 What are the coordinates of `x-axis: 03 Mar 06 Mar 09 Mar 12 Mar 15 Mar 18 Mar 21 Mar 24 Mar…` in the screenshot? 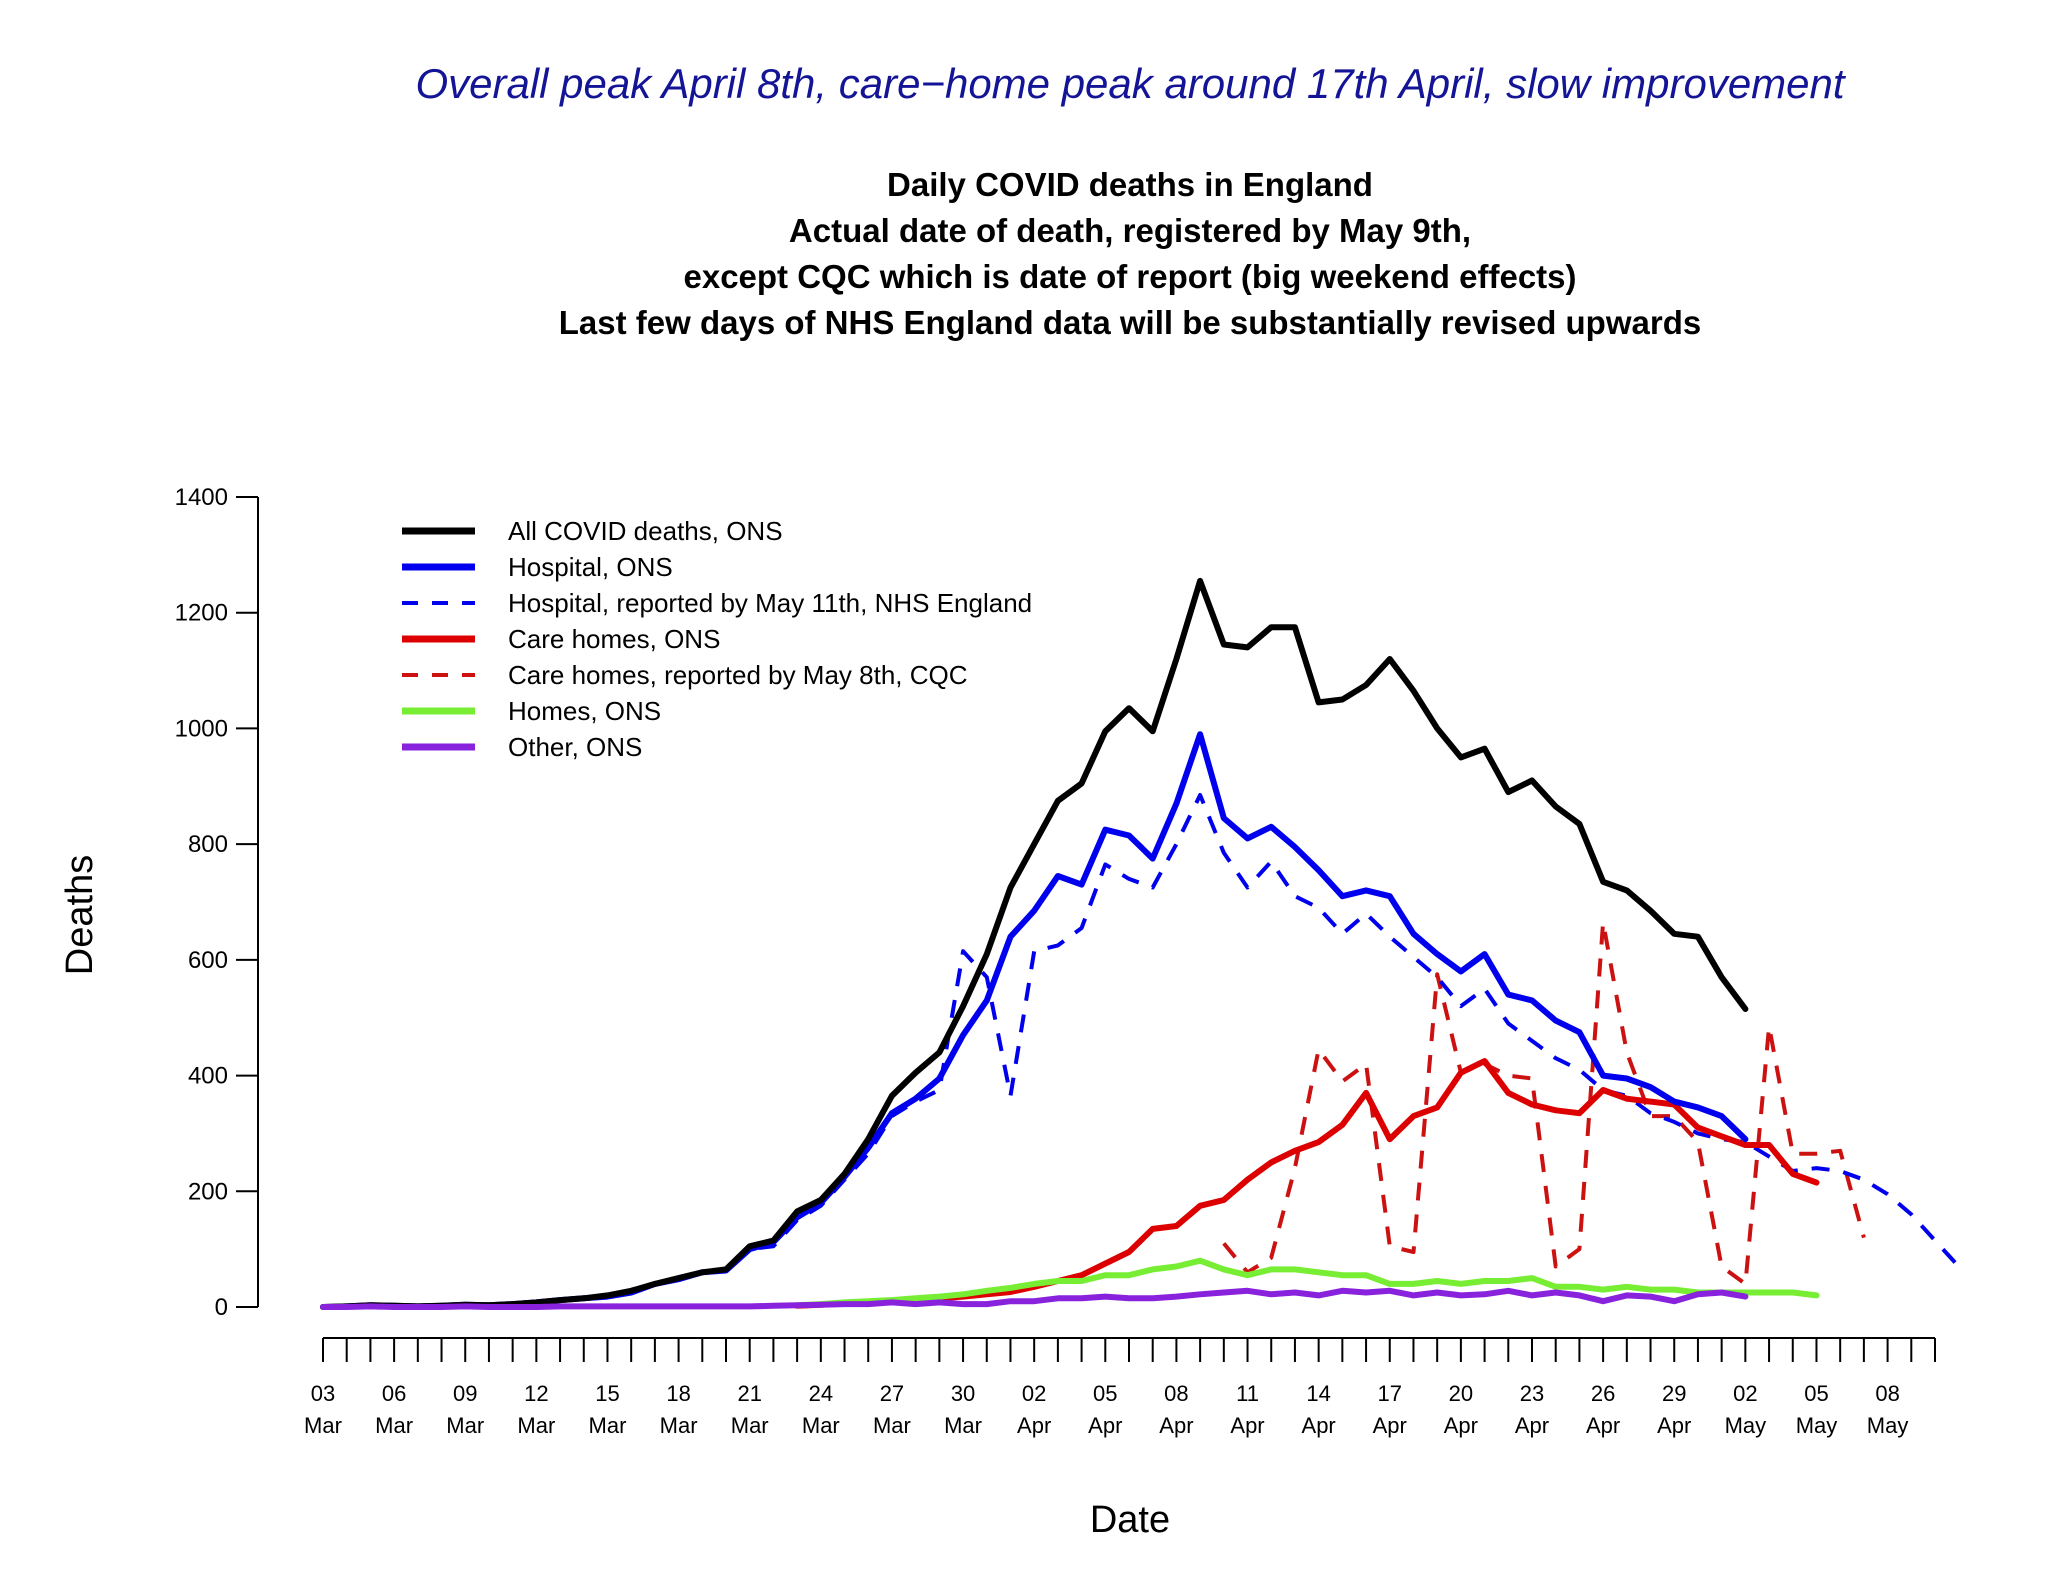 It's located at (1120, 1387).